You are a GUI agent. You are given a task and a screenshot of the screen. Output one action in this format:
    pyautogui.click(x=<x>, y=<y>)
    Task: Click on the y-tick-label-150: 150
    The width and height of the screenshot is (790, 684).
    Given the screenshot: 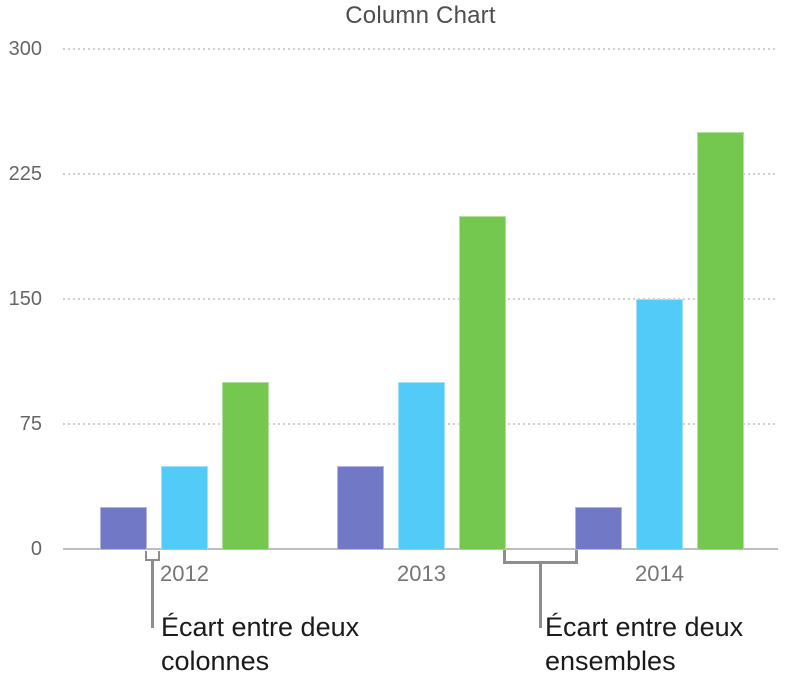 What is the action you would take?
    pyautogui.click(x=25, y=299)
    